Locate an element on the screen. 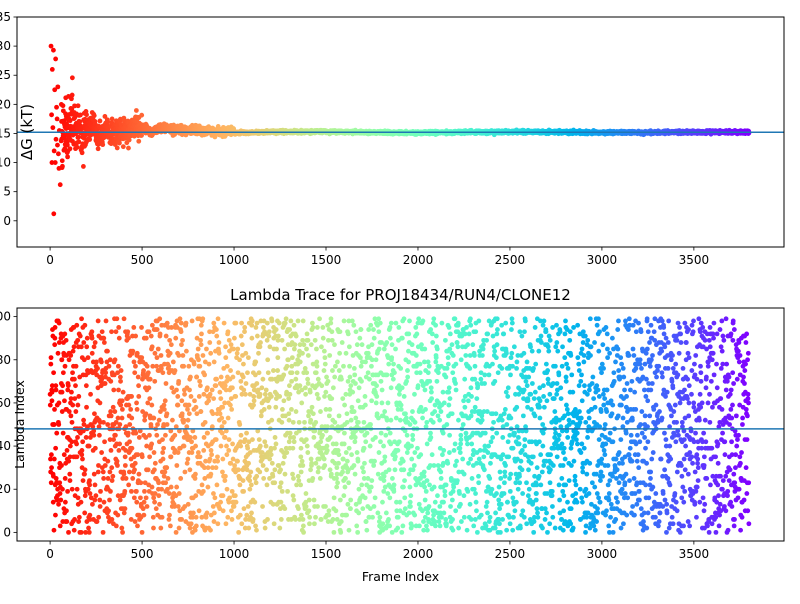 The image size is (800, 604). x-tick-label: 2000 is located at coordinates (418, 260).